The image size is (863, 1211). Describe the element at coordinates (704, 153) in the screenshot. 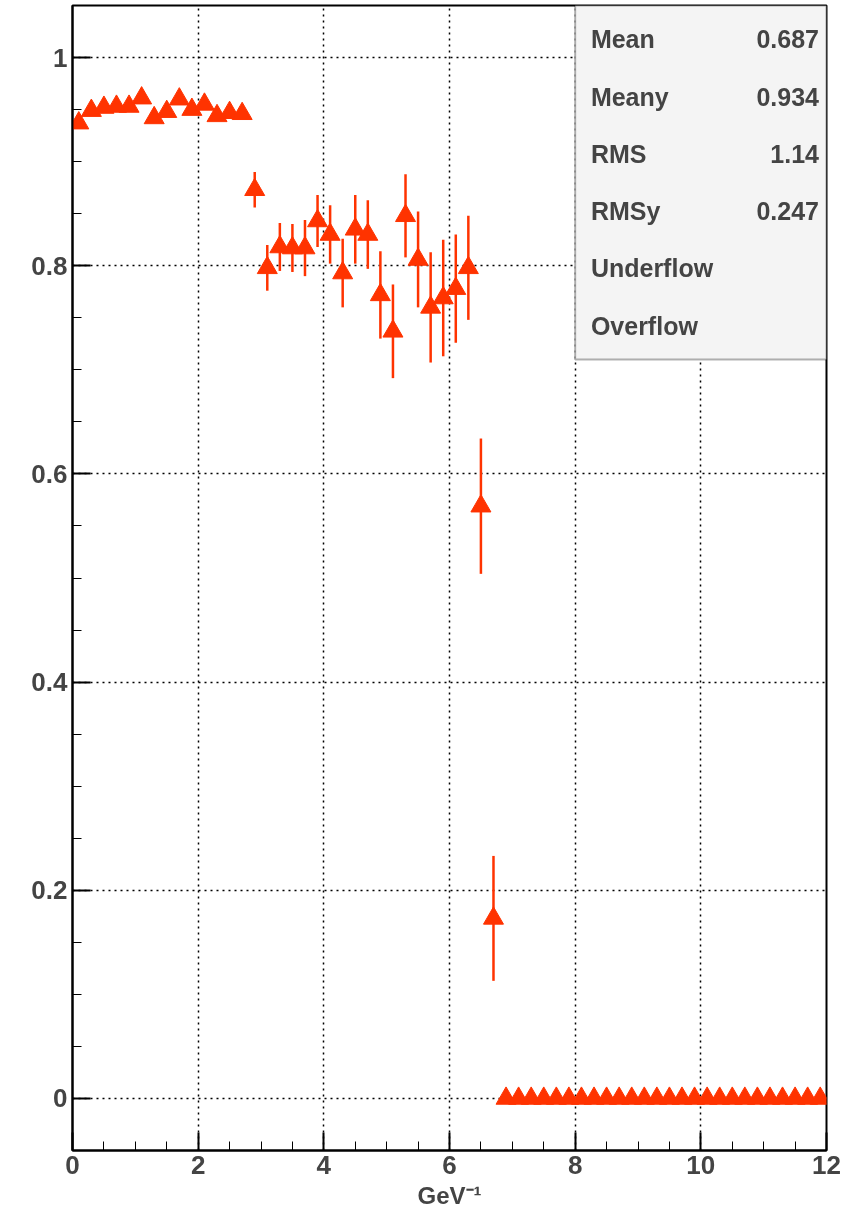

I see `text: RMS 1.14` at that location.